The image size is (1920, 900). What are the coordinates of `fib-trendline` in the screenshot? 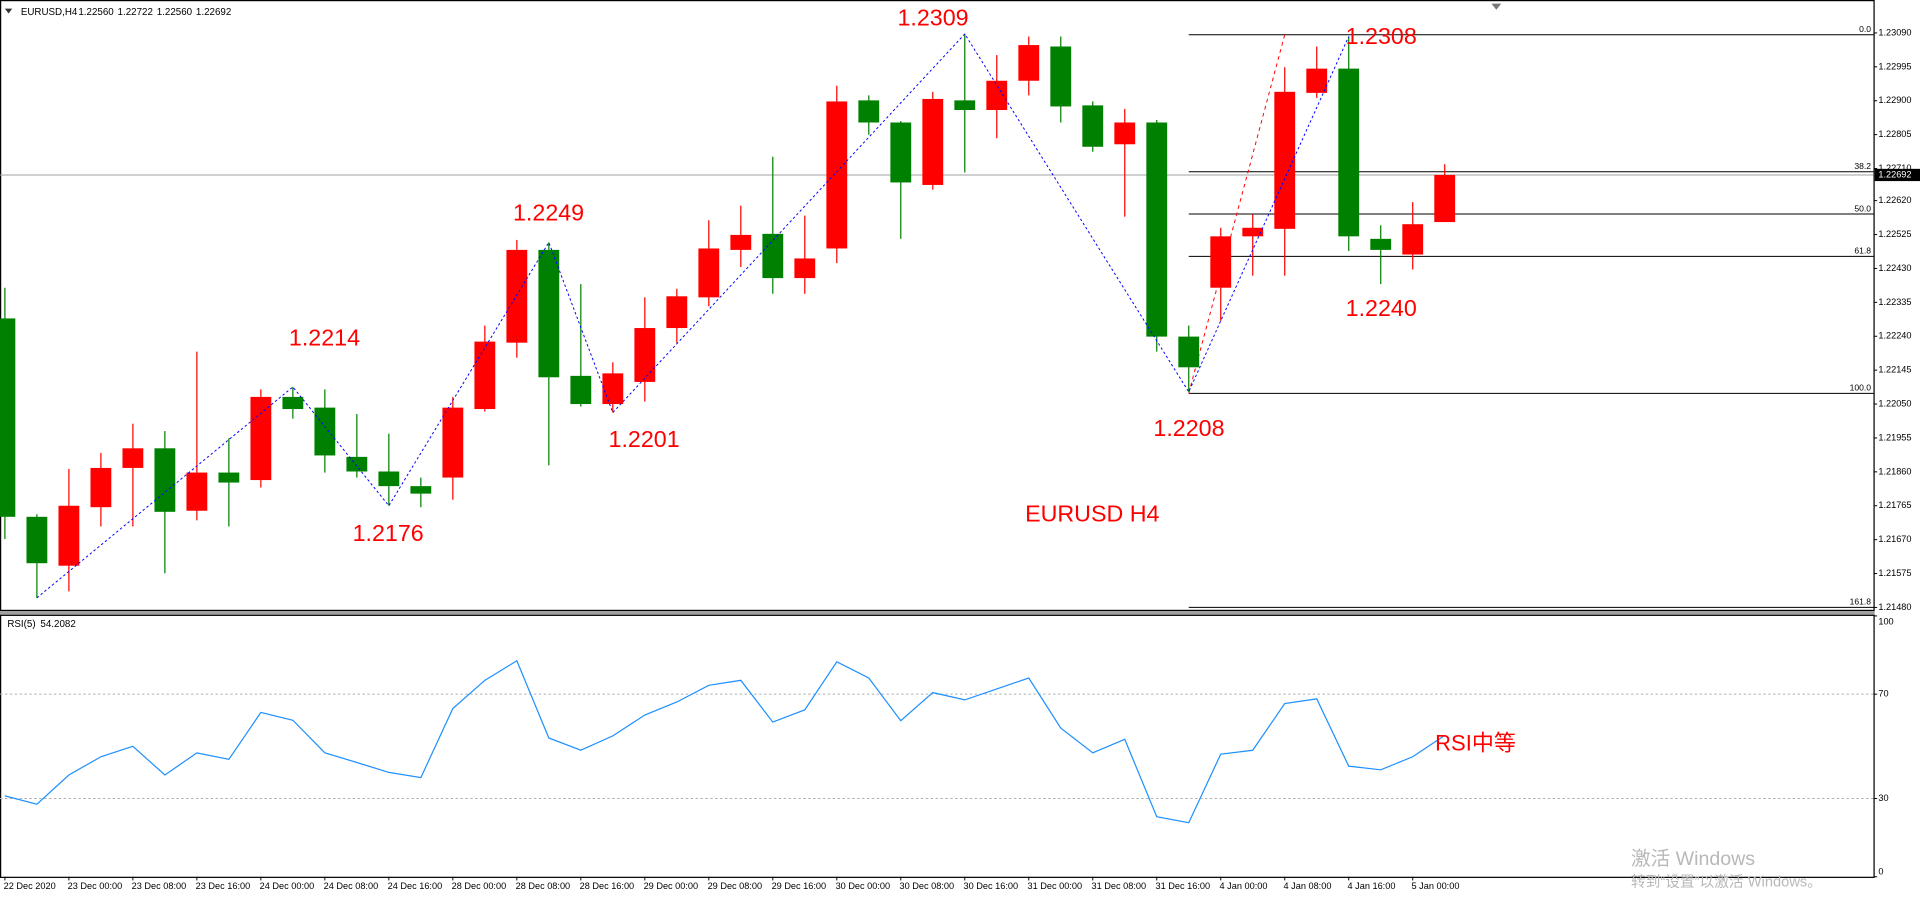 It's located at (1237, 214).